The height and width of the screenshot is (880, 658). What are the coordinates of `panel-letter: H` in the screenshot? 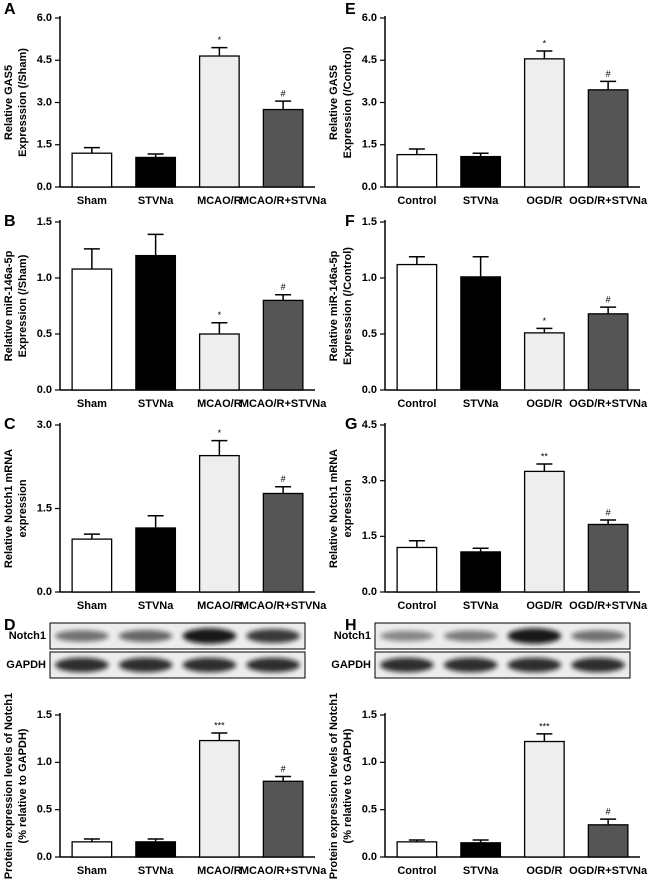 It's located at (351, 625).